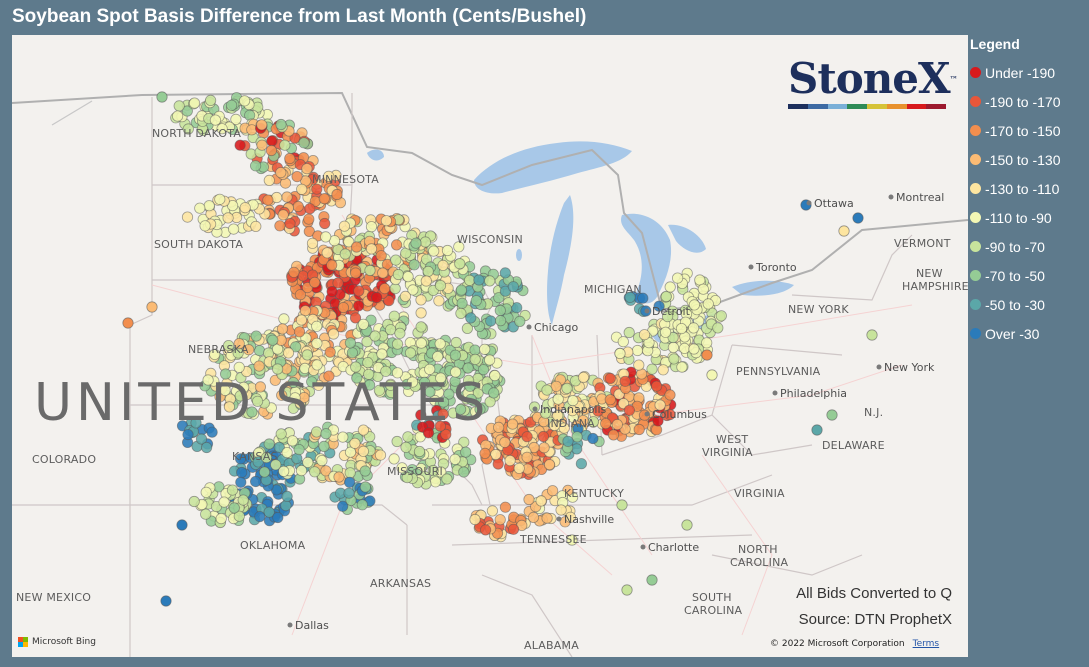  I want to click on bing-attribution: Microsoft Bing, so click(57, 642).